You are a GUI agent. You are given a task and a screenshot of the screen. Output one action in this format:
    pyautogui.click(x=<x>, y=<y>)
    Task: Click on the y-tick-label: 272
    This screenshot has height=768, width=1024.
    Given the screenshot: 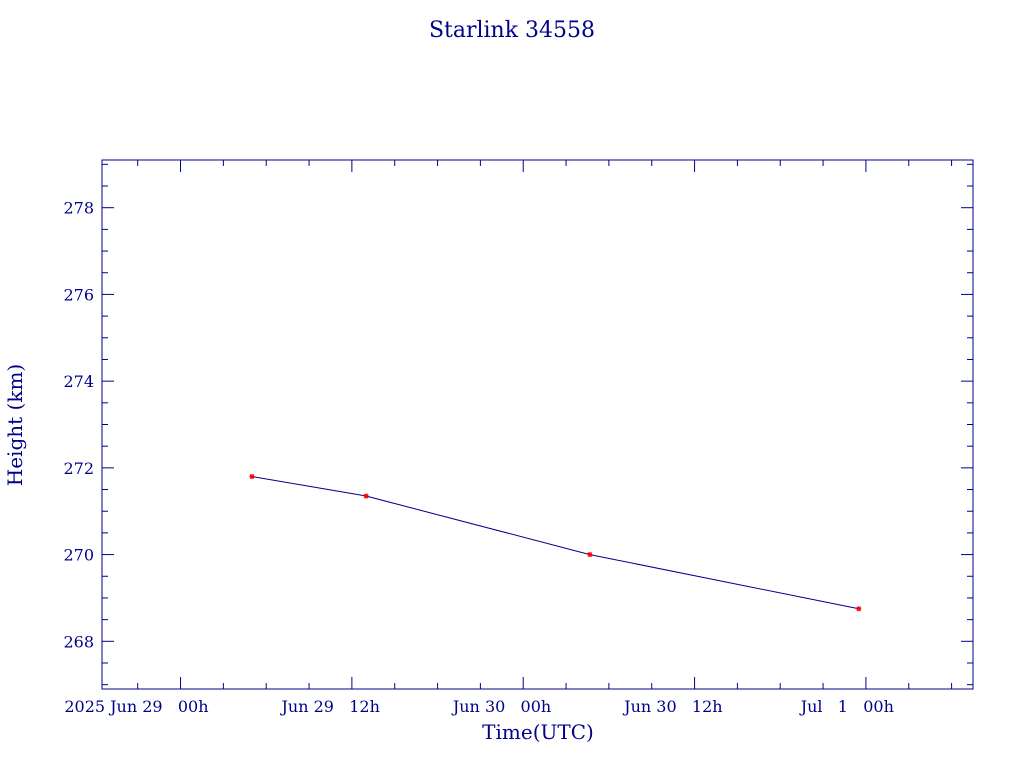 What is the action you would take?
    pyautogui.click(x=78, y=468)
    